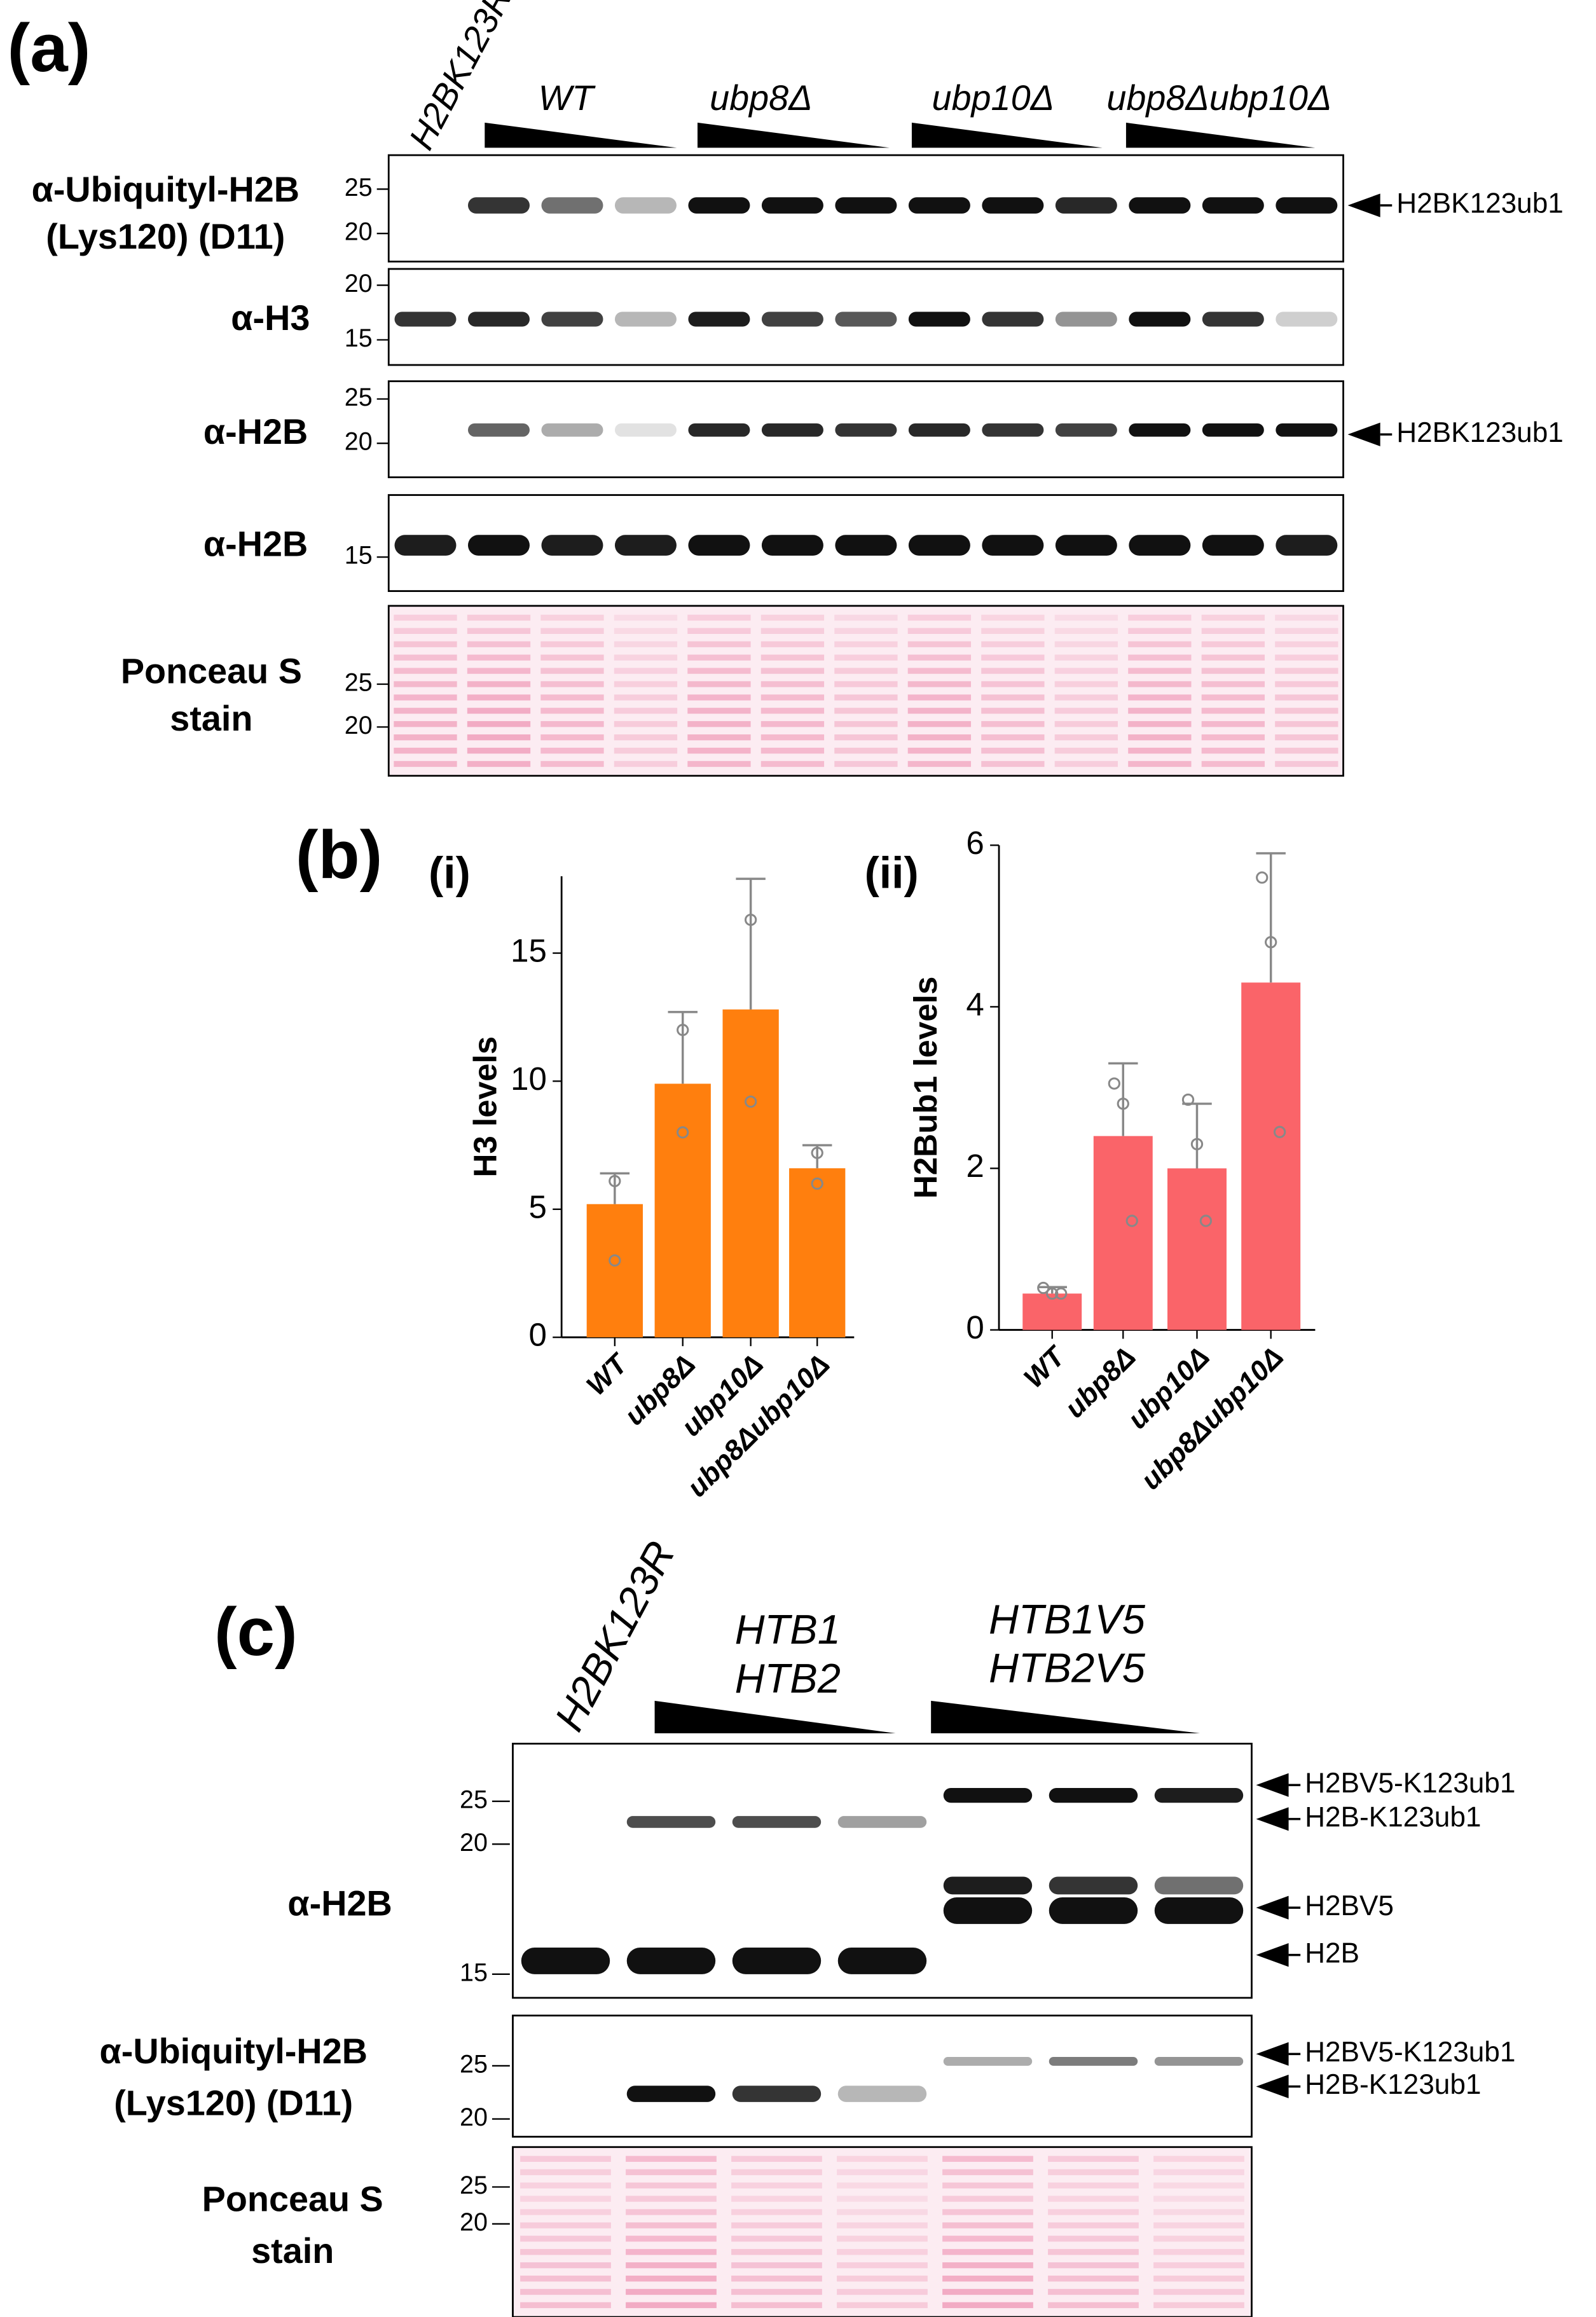 This screenshot has height=2317, width=1596. What do you see at coordinates (1480, 203) in the screenshot?
I see `band-annotation: H2BK123ub1` at bounding box center [1480, 203].